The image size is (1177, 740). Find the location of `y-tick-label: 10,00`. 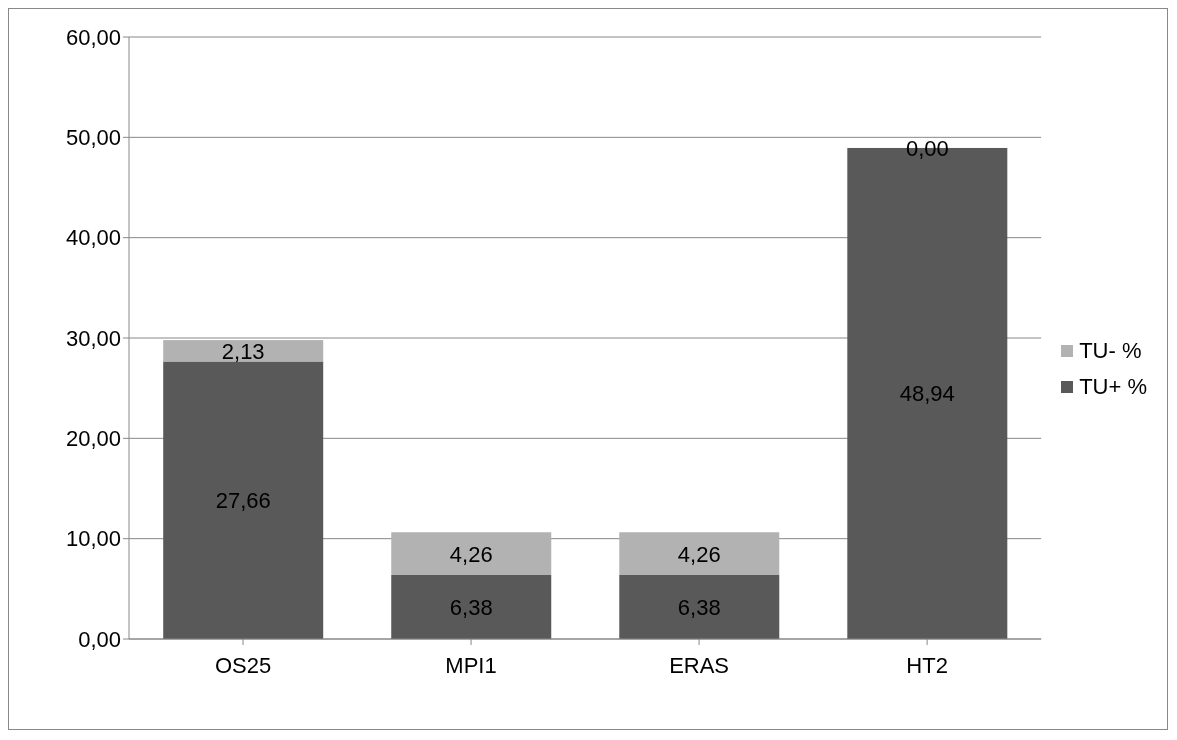

y-tick-label: 10,00 is located at coordinates (93, 539).